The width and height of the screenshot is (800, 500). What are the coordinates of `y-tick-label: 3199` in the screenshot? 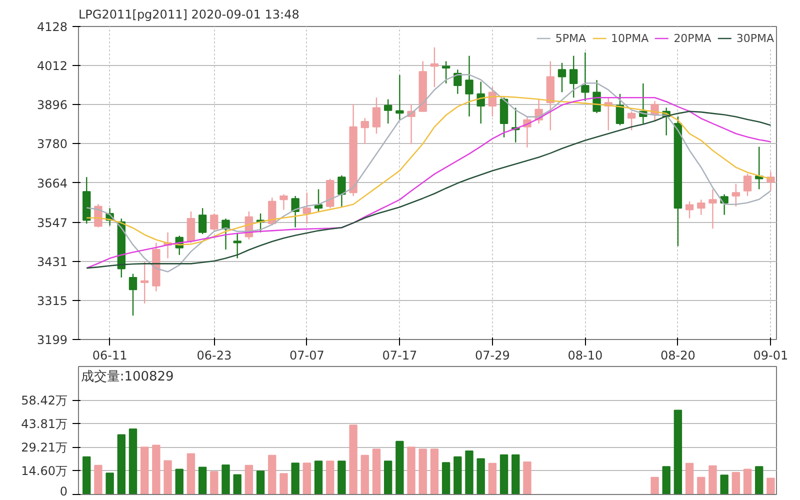 It's located at (52, 340).